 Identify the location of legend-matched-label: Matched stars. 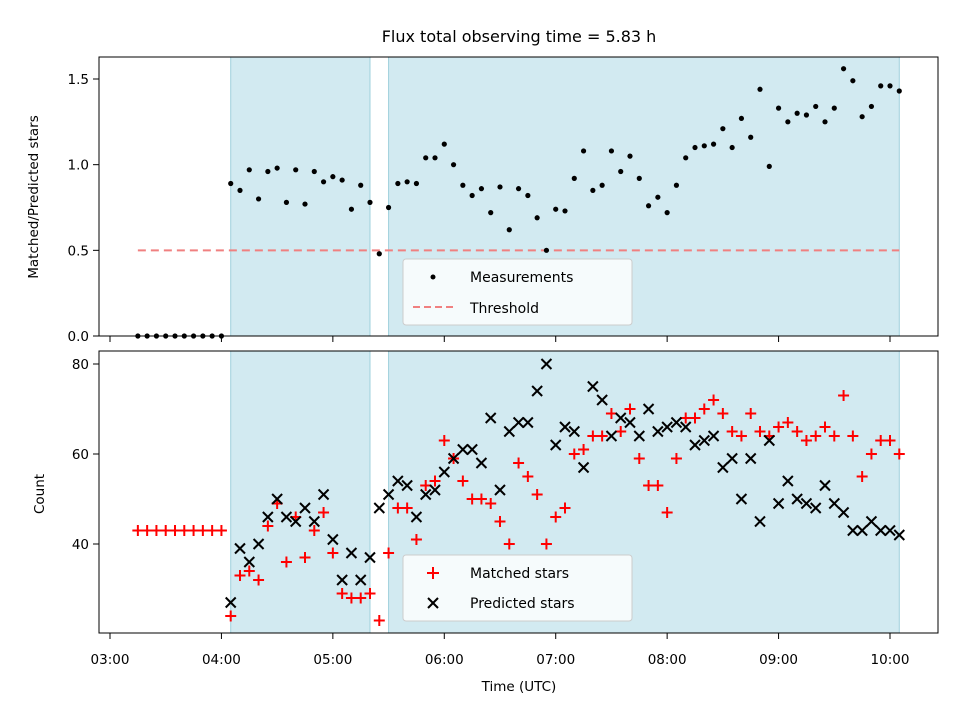
(519, 574).